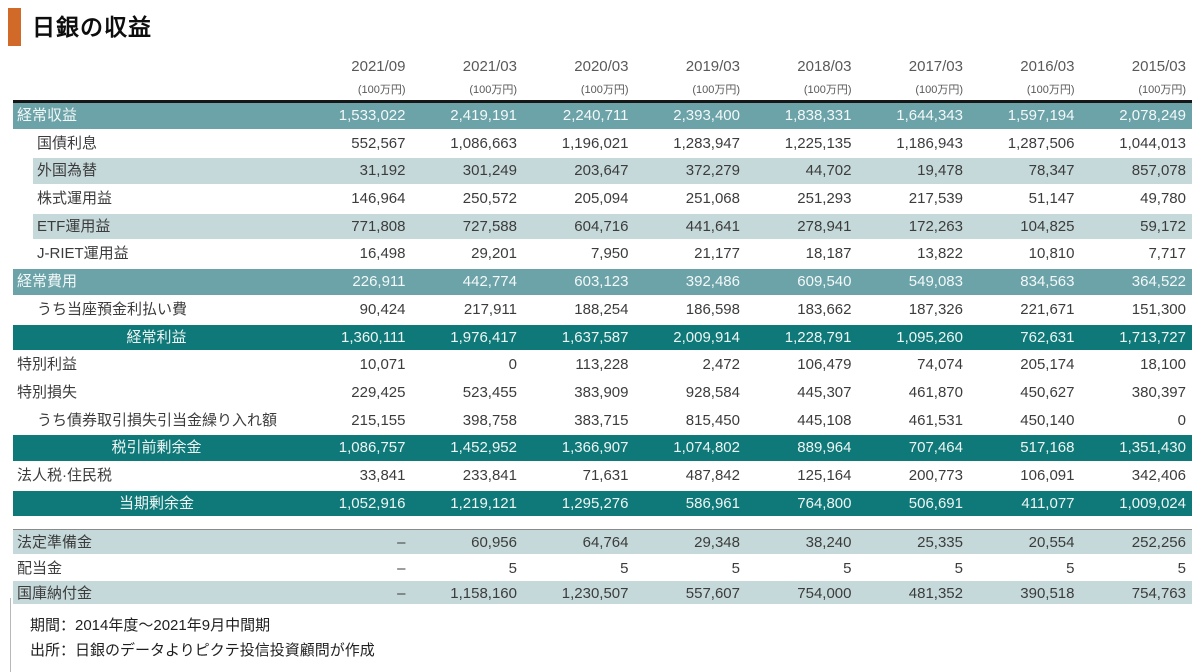 Image resolution: width=1200 pixels, height=672 pixels. Describe the element at coordinates (1051, 254) in the screenshot. I see `cell-value: 10,810` at that location.